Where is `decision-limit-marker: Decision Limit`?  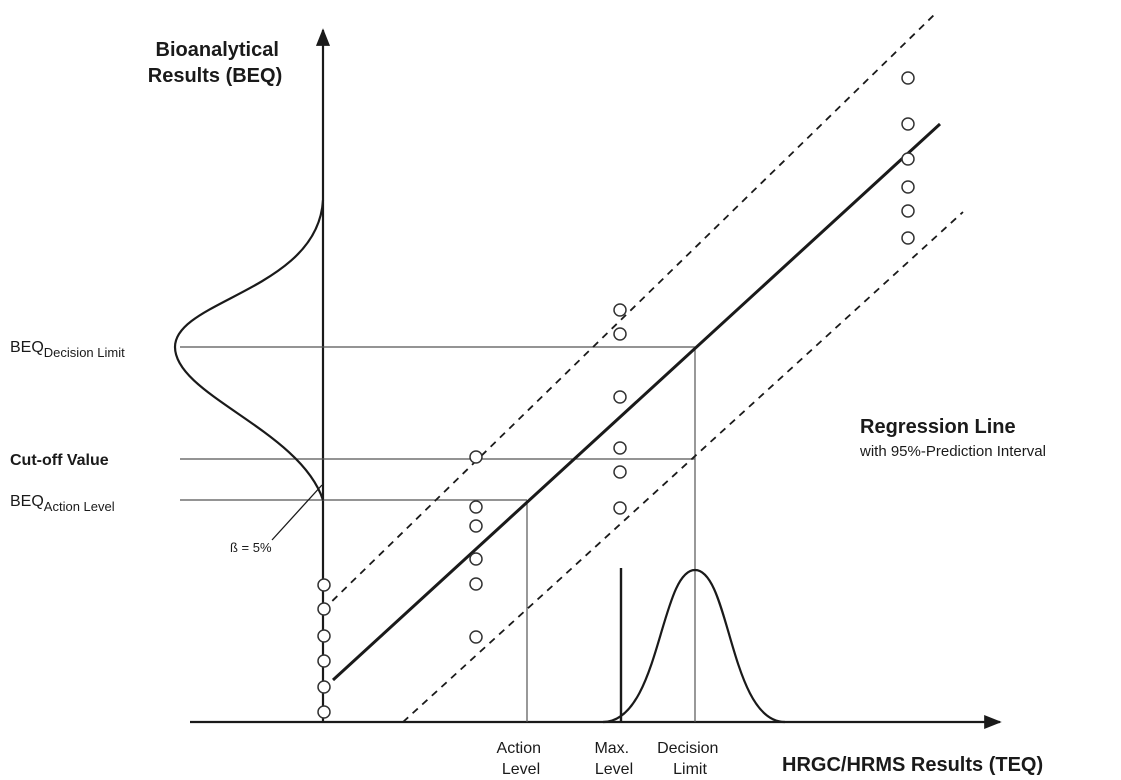
decision-limit-marker: Decision Limit is located at coordinates (690, 759).